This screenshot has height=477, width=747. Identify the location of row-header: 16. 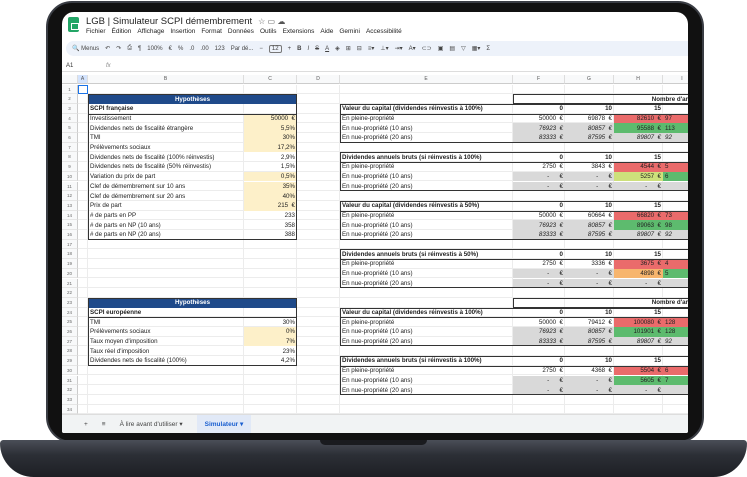
(70, 235).